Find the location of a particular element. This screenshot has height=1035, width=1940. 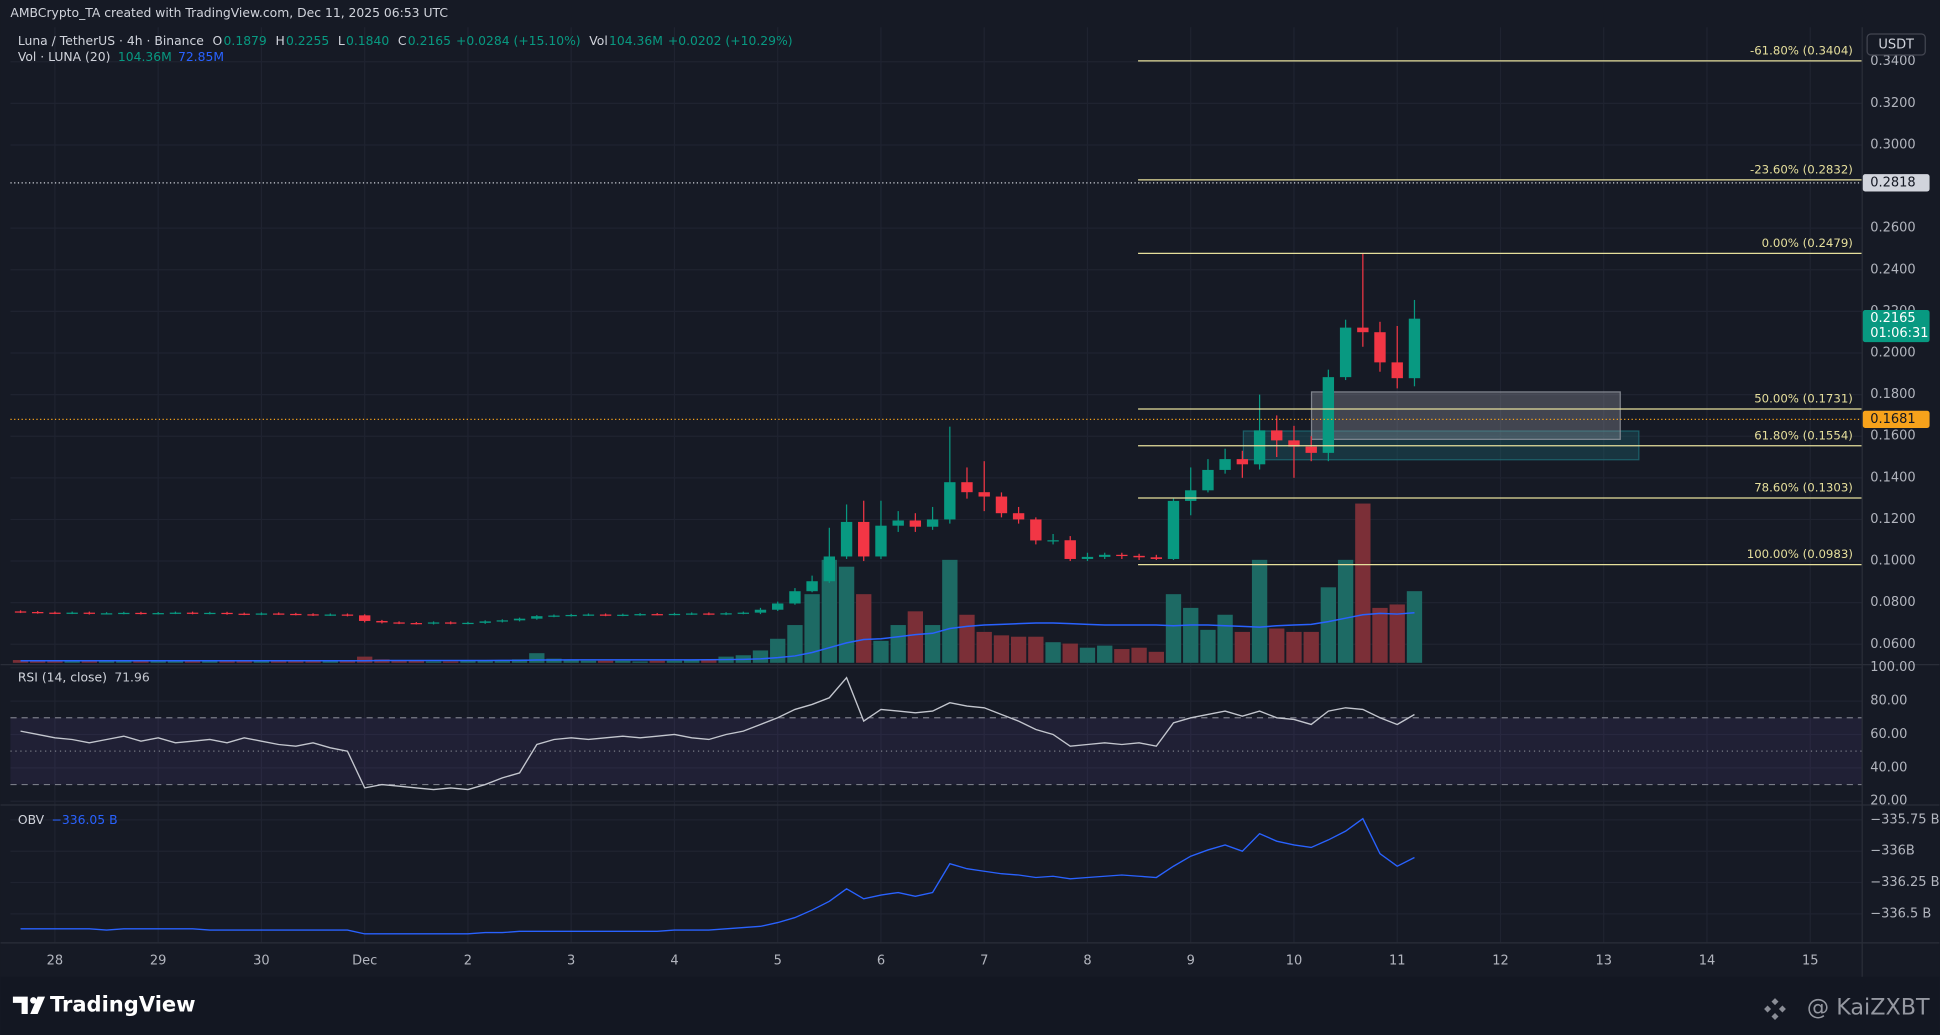

legend-value: 104.36M is located at coordinates (636, 40).